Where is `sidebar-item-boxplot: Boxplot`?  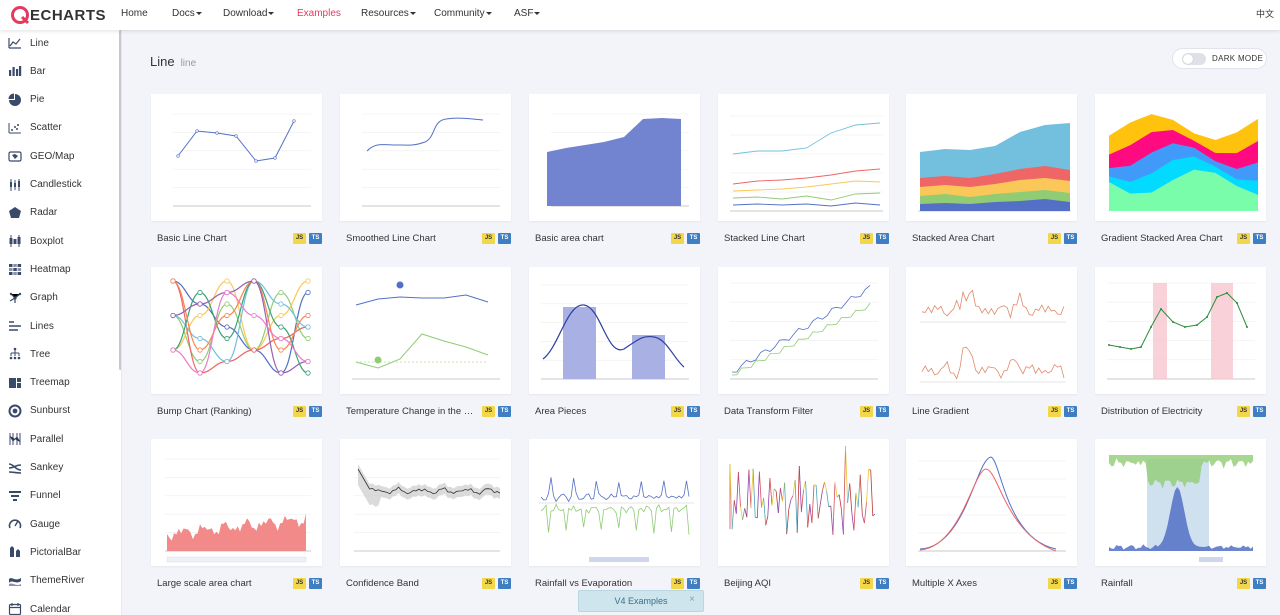 sidebar-item-boxplot: Boxplot is located at coordinates (60, 241).